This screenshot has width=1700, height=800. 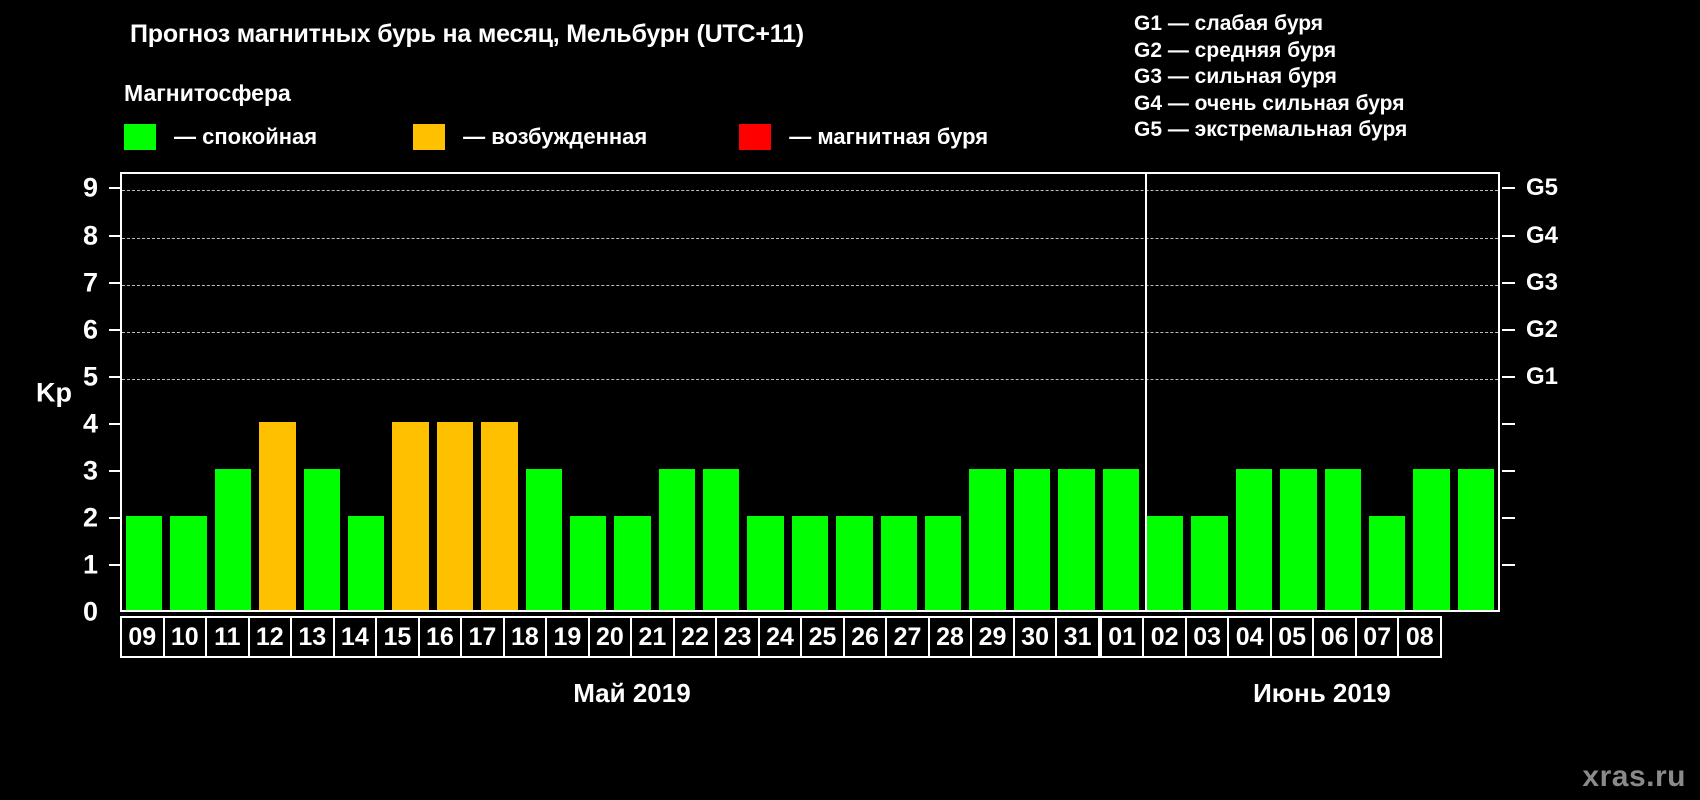 I want to click on day-label-text: 07, so click(x=1377, y=636).